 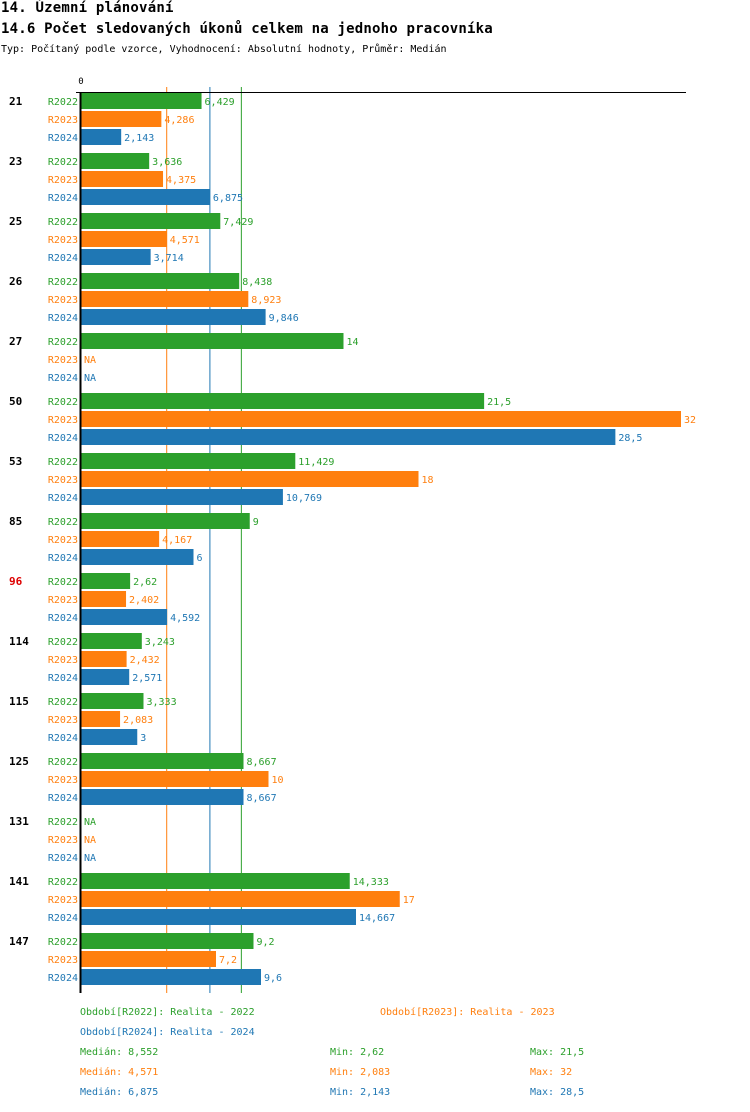 I want to click on category-label: 131, so click(x=19, y=821).